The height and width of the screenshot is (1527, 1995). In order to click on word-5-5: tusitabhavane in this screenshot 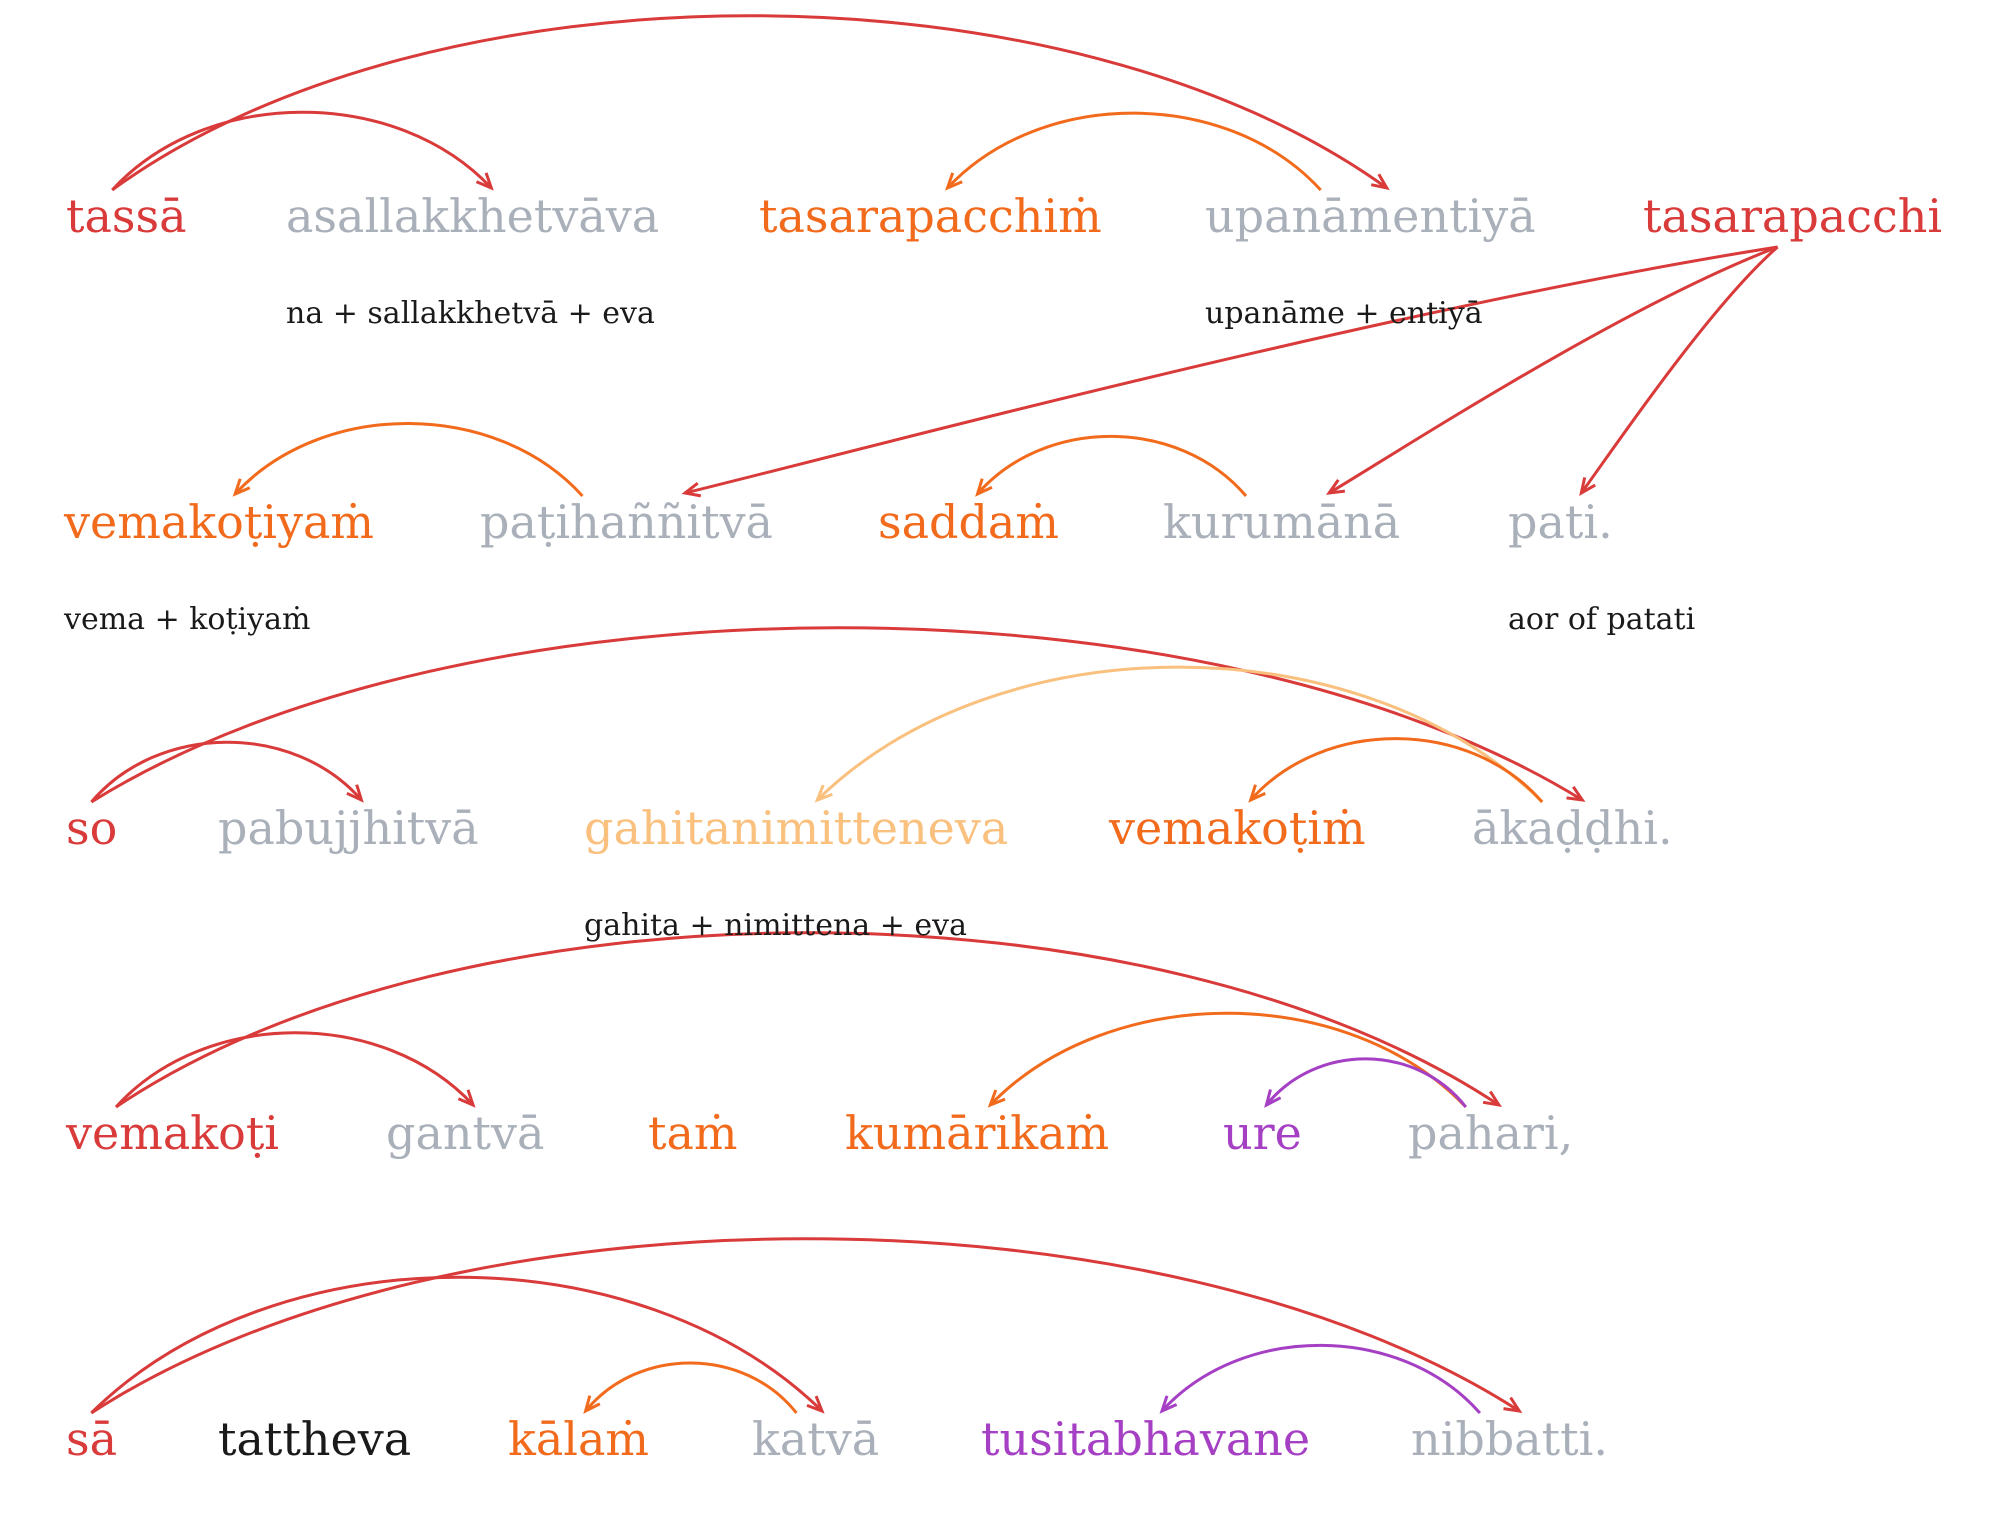, I will do `click(1145, 1439)`.